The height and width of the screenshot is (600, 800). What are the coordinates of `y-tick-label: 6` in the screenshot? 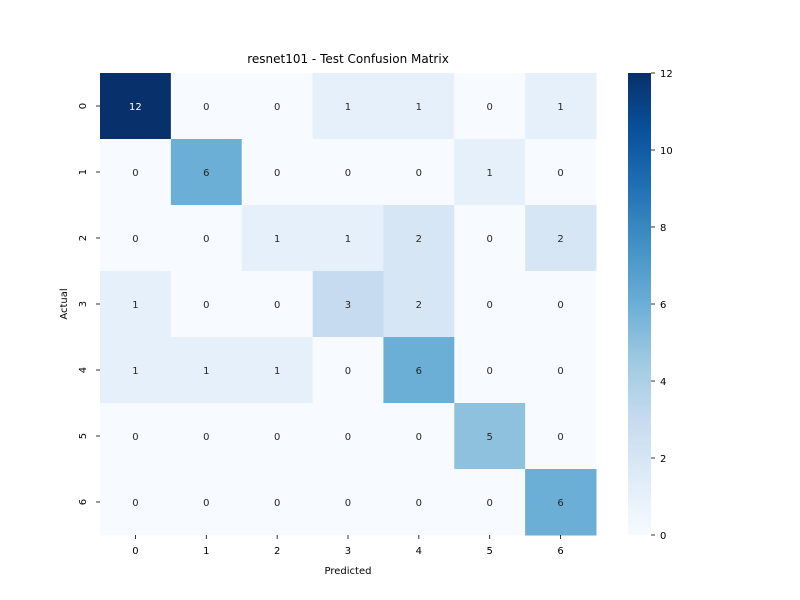 It's located at (83, 502).